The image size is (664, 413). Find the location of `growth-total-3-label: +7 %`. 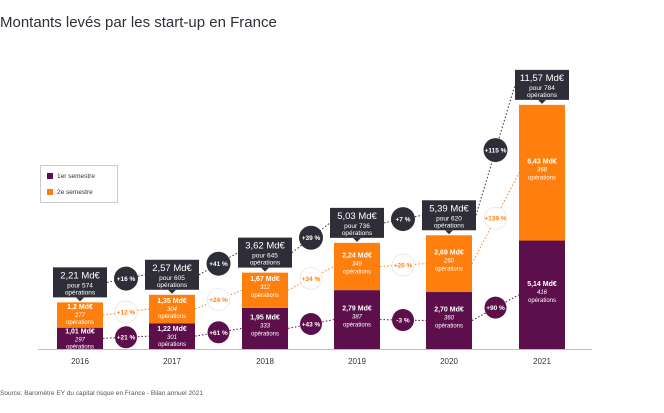

growth-total-3-label: +7 % is located at coordinates (403, 220).